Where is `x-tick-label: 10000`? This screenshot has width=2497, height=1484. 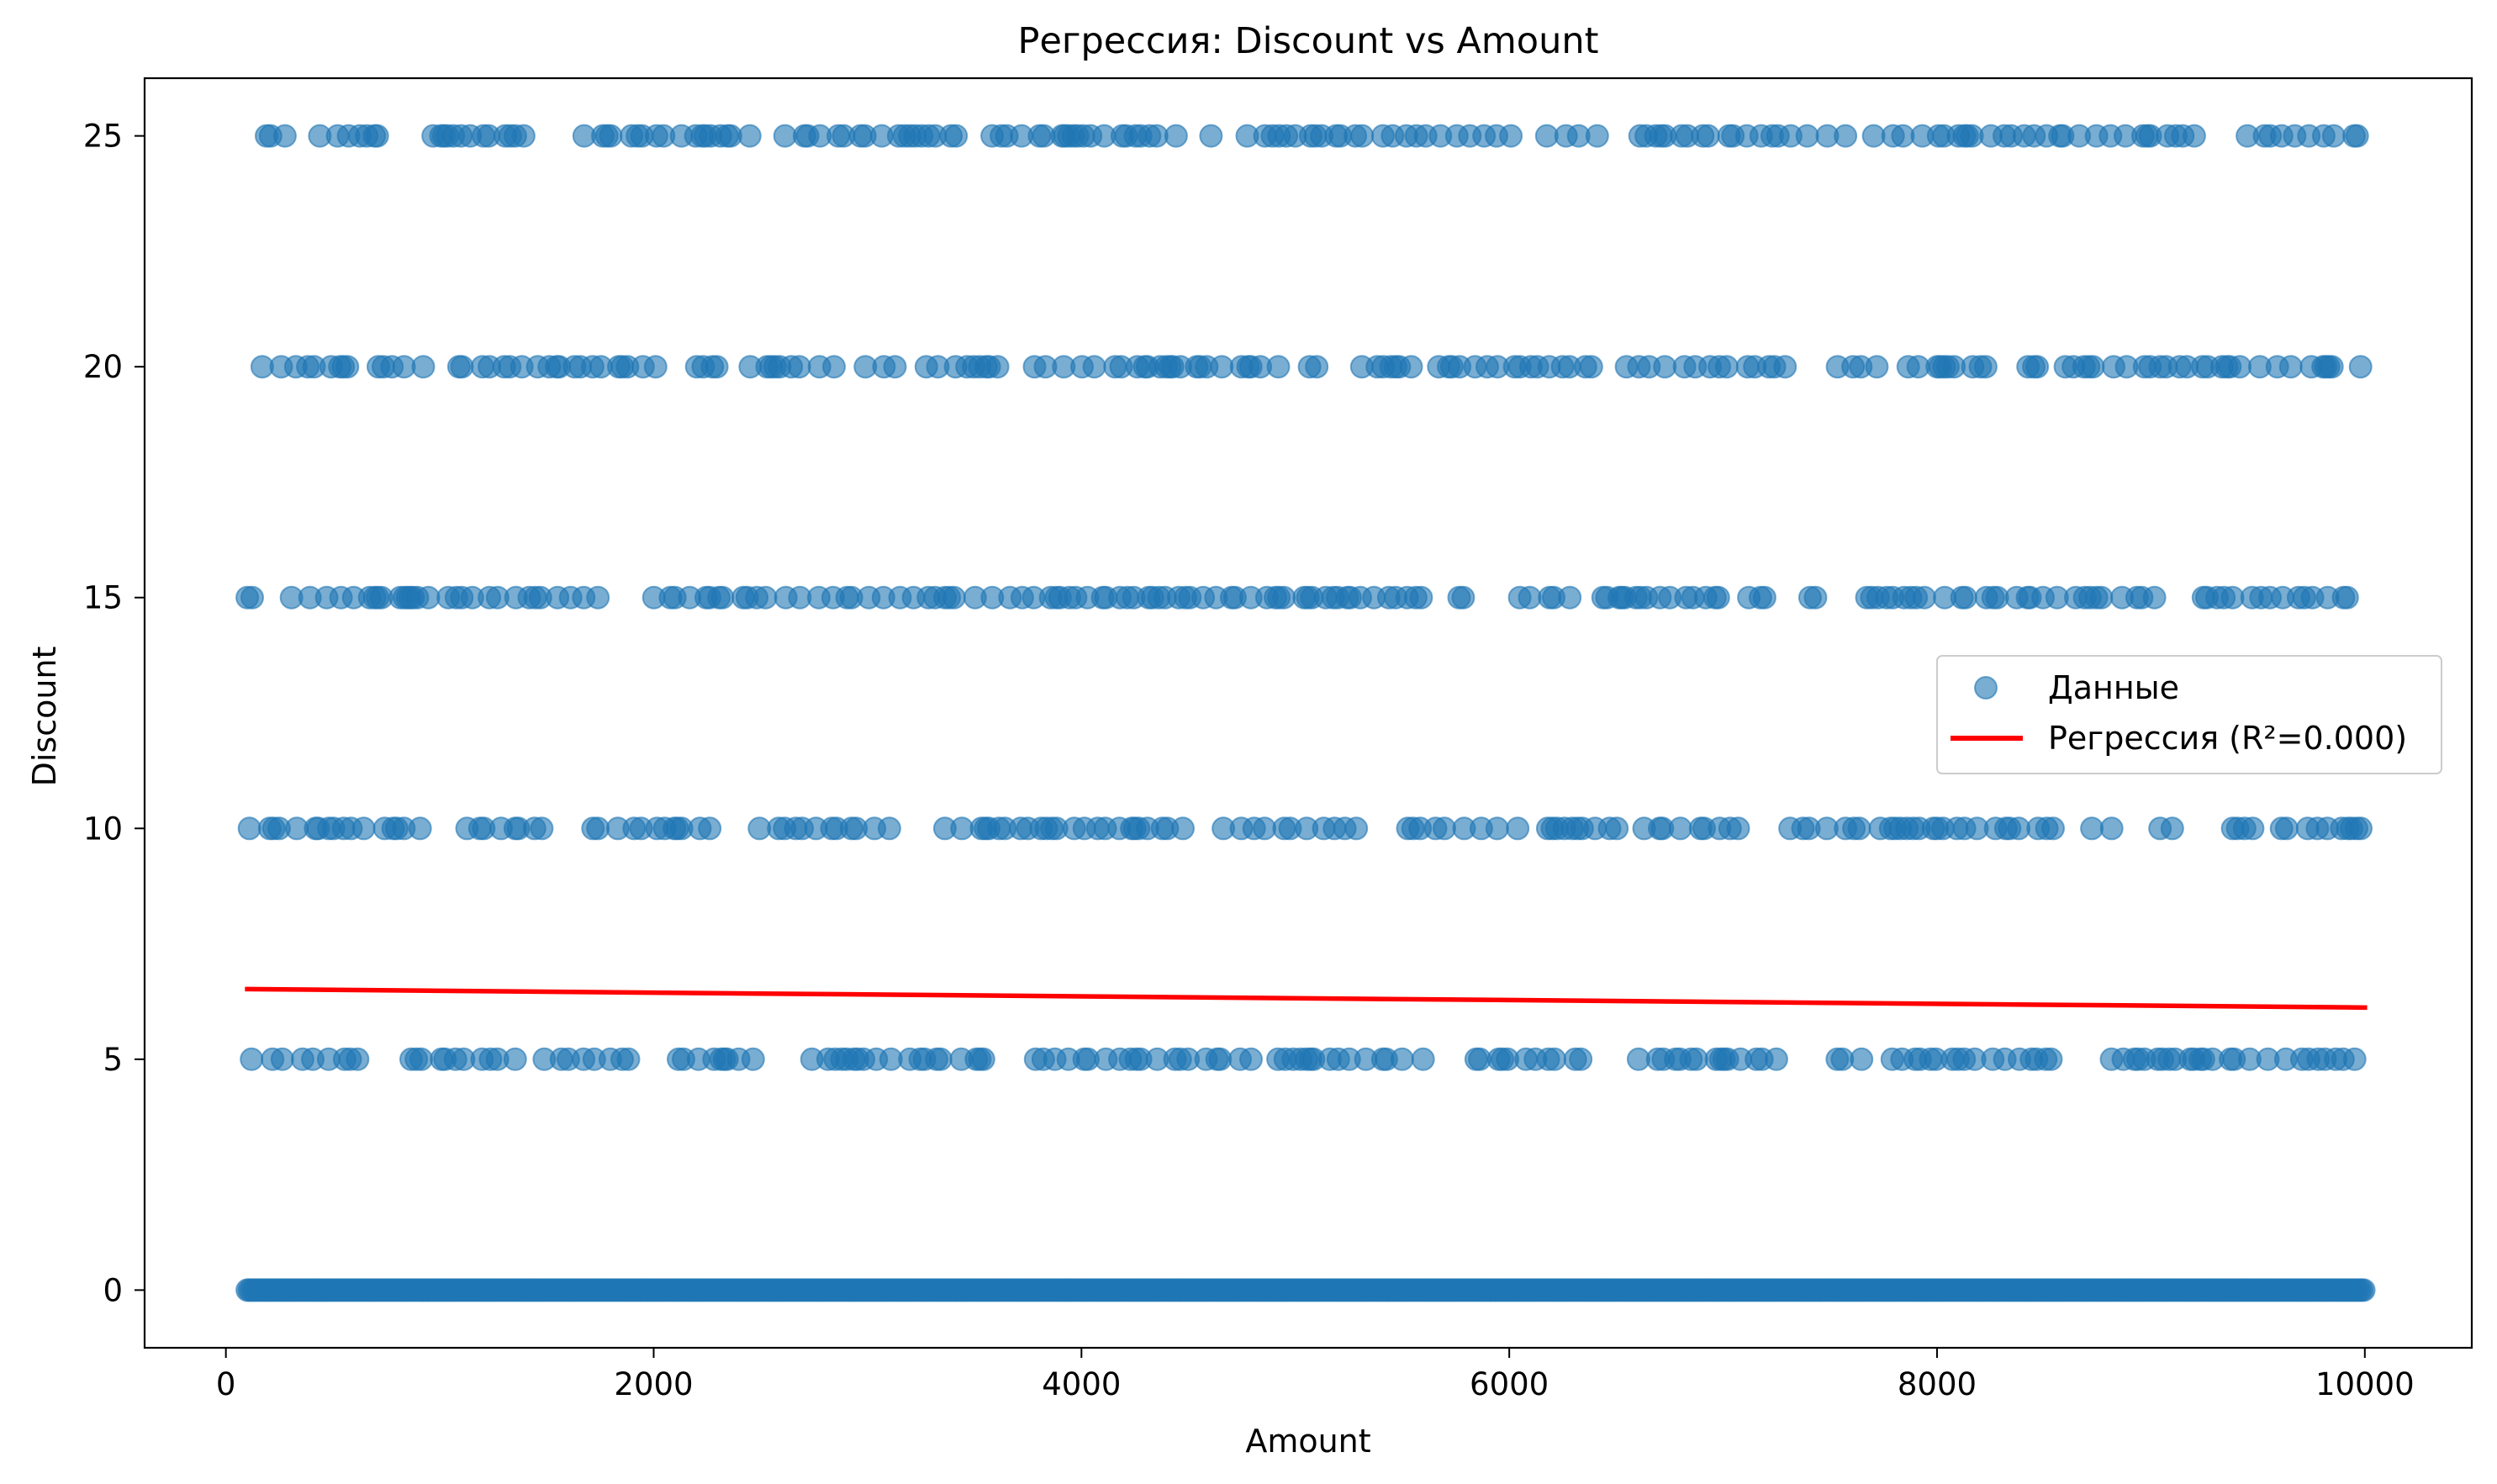
x-tick-label: 10000 is located at coordinates (2365, 1384).